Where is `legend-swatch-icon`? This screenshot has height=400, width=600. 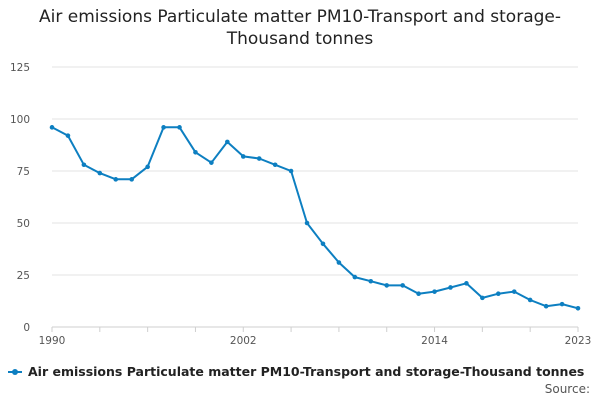
legend-swatch-icon is located at coordinates (15, 372).